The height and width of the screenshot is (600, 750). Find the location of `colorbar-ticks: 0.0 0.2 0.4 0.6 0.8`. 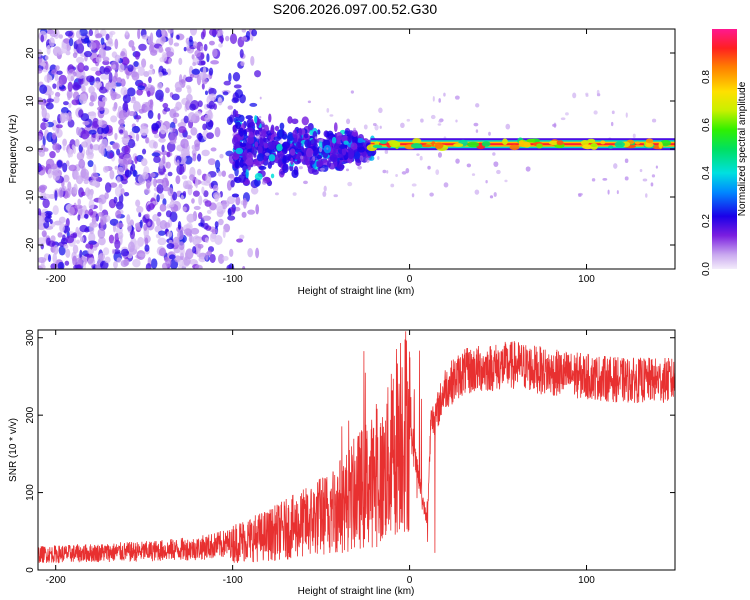

colorbar-ticks: 0.0 0.2 0.4 0.6 0.8 is located at coordinates (706, 173).